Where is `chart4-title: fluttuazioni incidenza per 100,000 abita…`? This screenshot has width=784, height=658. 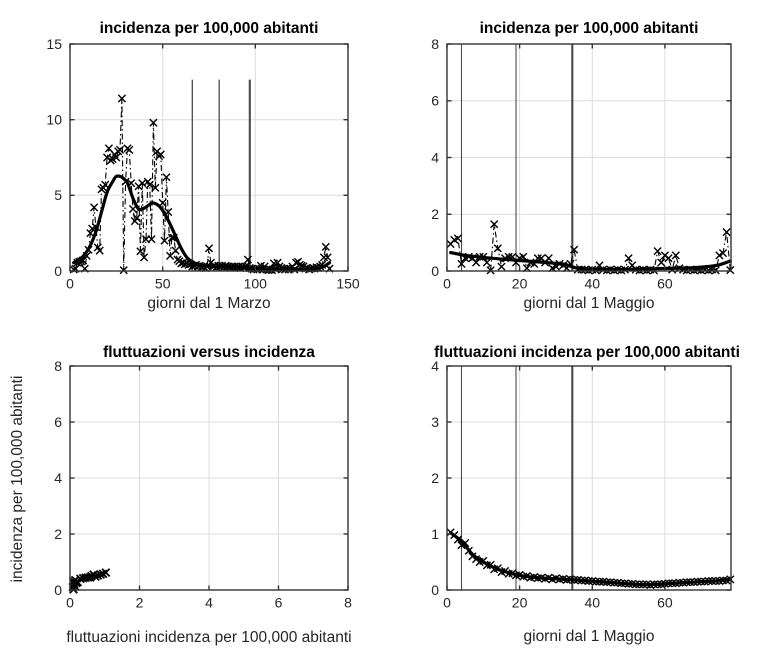 chart4-title: fluttuazioni incidenza per 100,000 abita… is located at coordinates (587, 352).